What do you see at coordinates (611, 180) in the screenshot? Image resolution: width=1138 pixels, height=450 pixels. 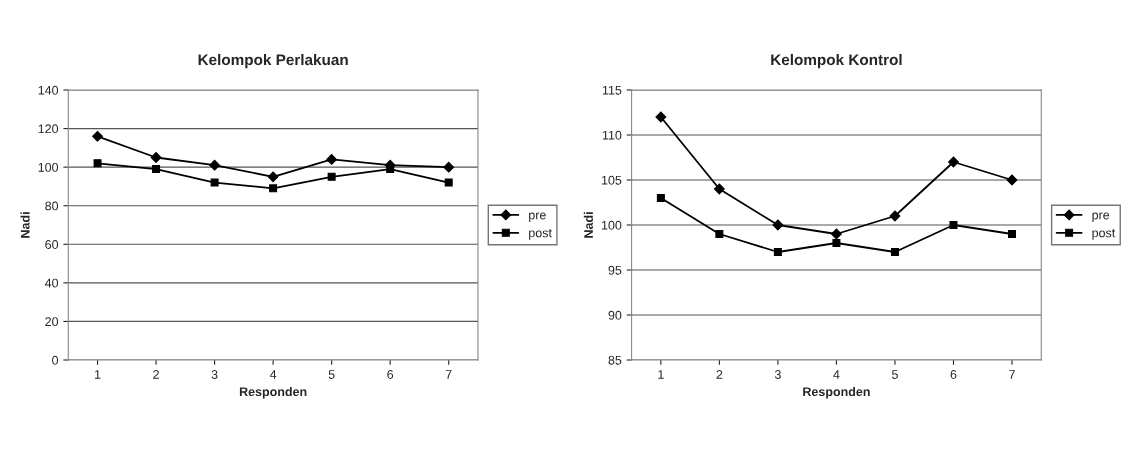 I see `y-tick-label: 105` at bounding box center [611, 180].